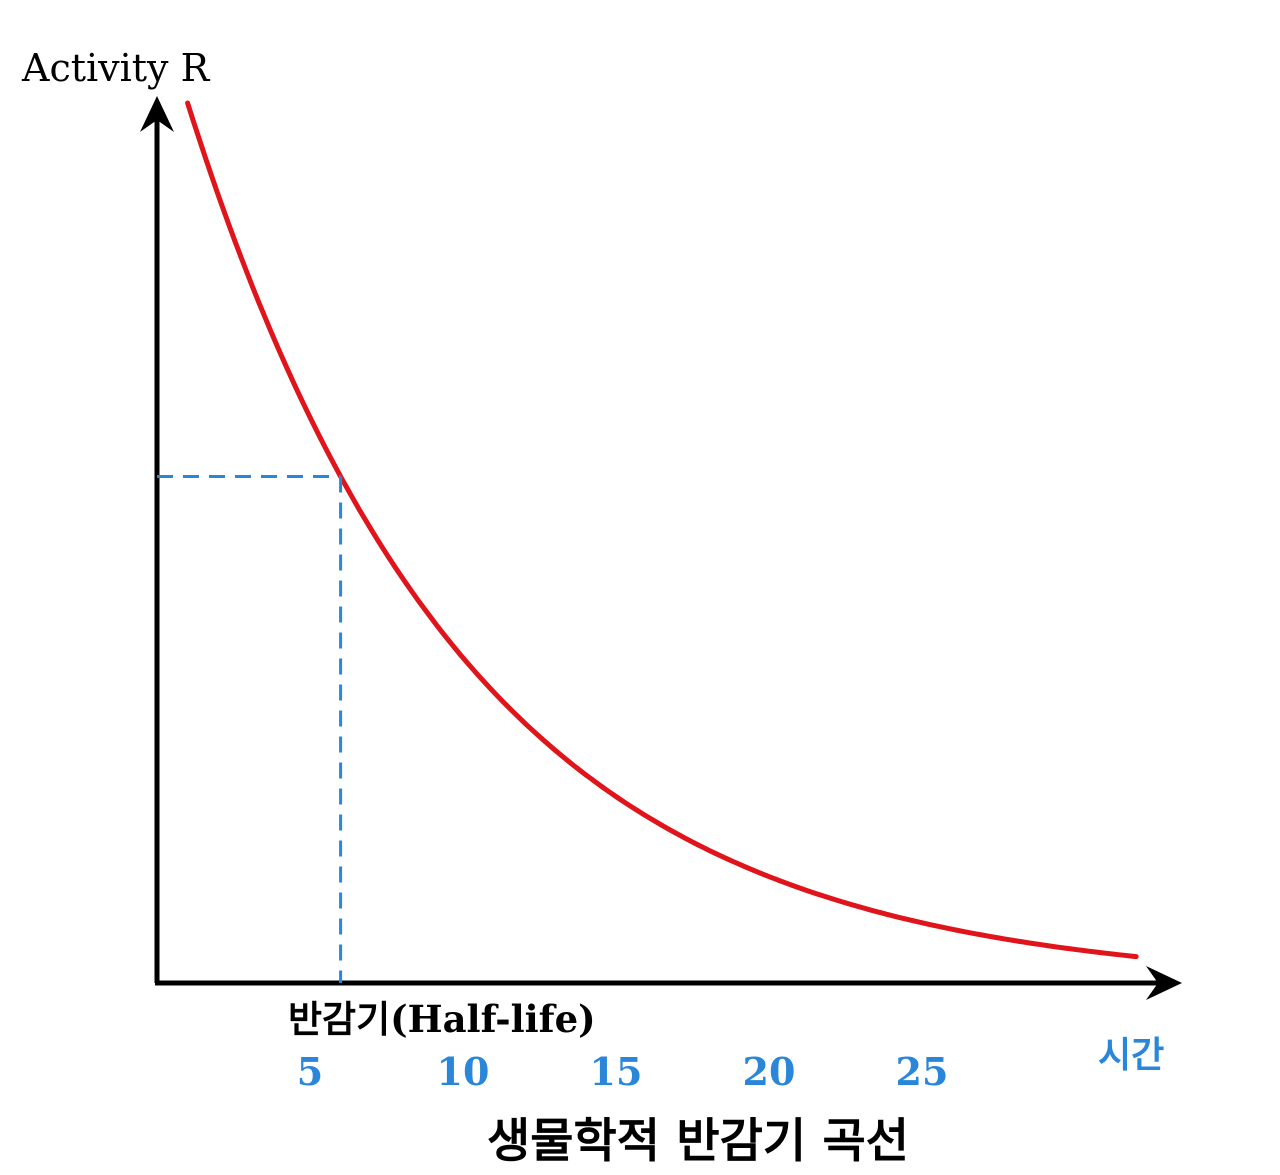 This screenshot has width=1280, height=1175. What do you see at coordinates (157, 114) in the screenshot?
I see `y-axis-arrow` at bounding box center [157, 114].